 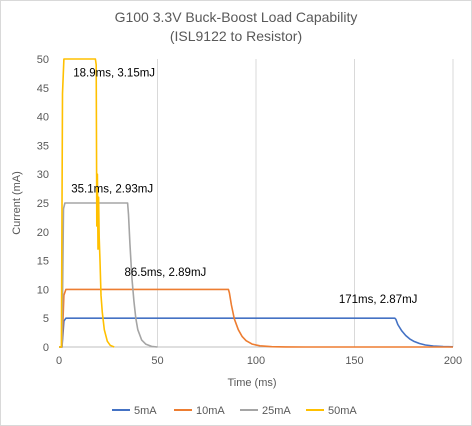 I want to click on series-line-10mA, so click(x=256, y=318).